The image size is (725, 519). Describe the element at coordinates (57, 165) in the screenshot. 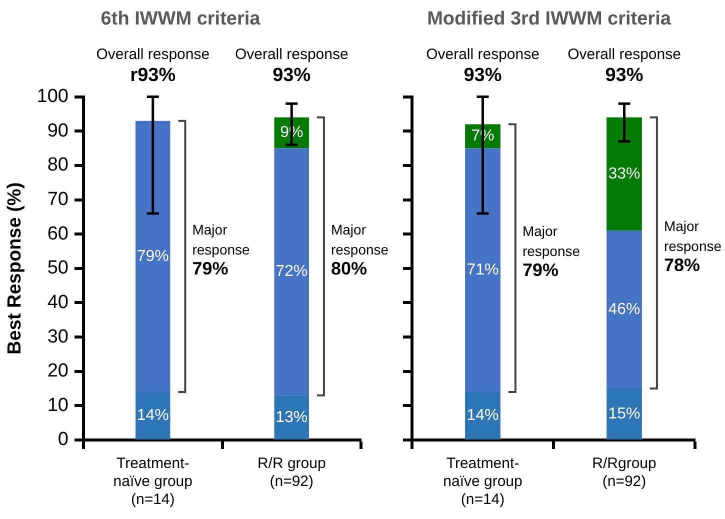

I see `y-tick-label: 80` at that location.